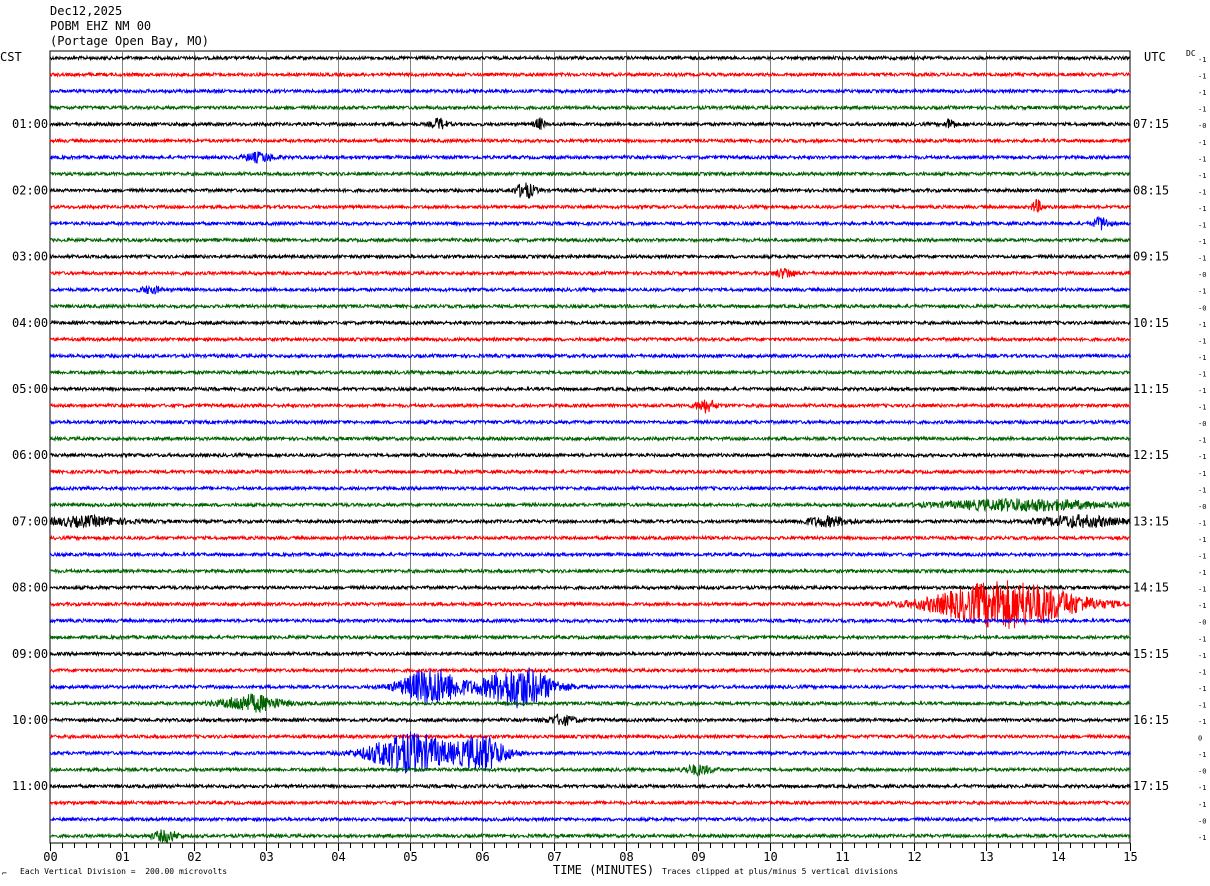  Describe the element at coordinates (626, 857) in the screenshot. I see `x-tick-label: 08` at that location.